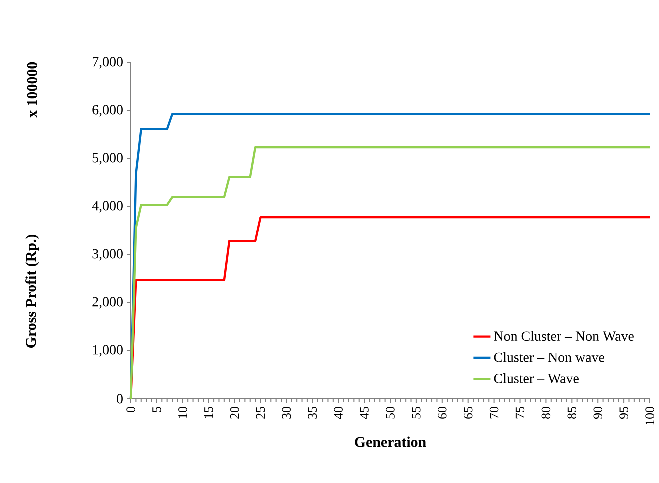 This screenshot has width=659, height=483. I want to click on x-tick-label: 100, so click(650, 416).